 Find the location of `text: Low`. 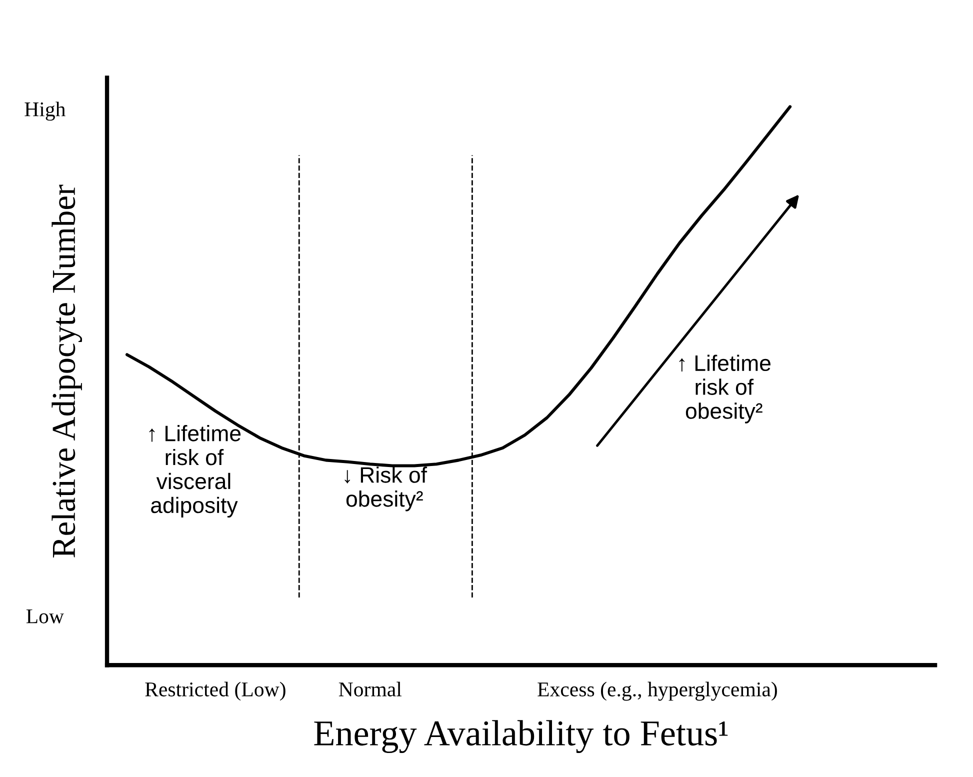

text: Low is located at coordinates (45, 616).